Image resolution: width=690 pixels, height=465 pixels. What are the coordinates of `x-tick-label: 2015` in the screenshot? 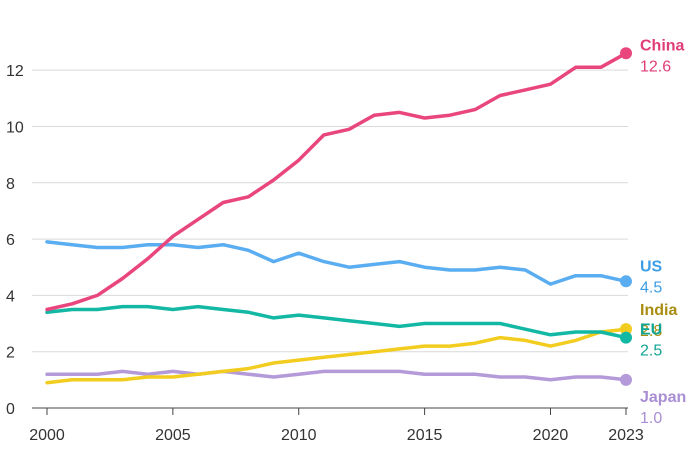 It's located at (425, 435).